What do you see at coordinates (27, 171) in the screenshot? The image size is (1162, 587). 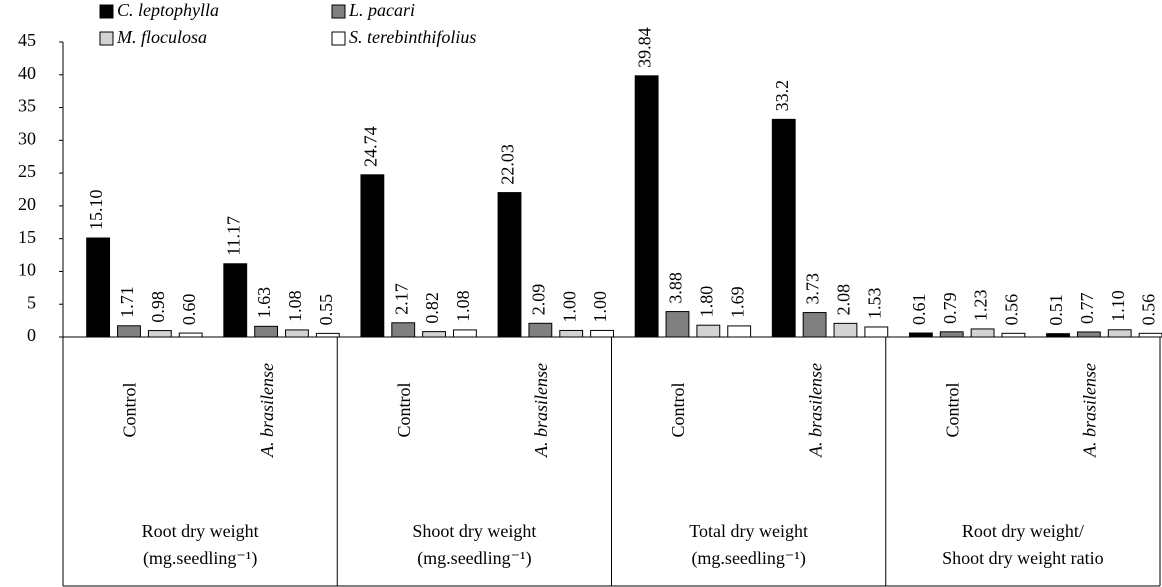 I see `y-tick-label: 25` at bounding box center [27, 171].